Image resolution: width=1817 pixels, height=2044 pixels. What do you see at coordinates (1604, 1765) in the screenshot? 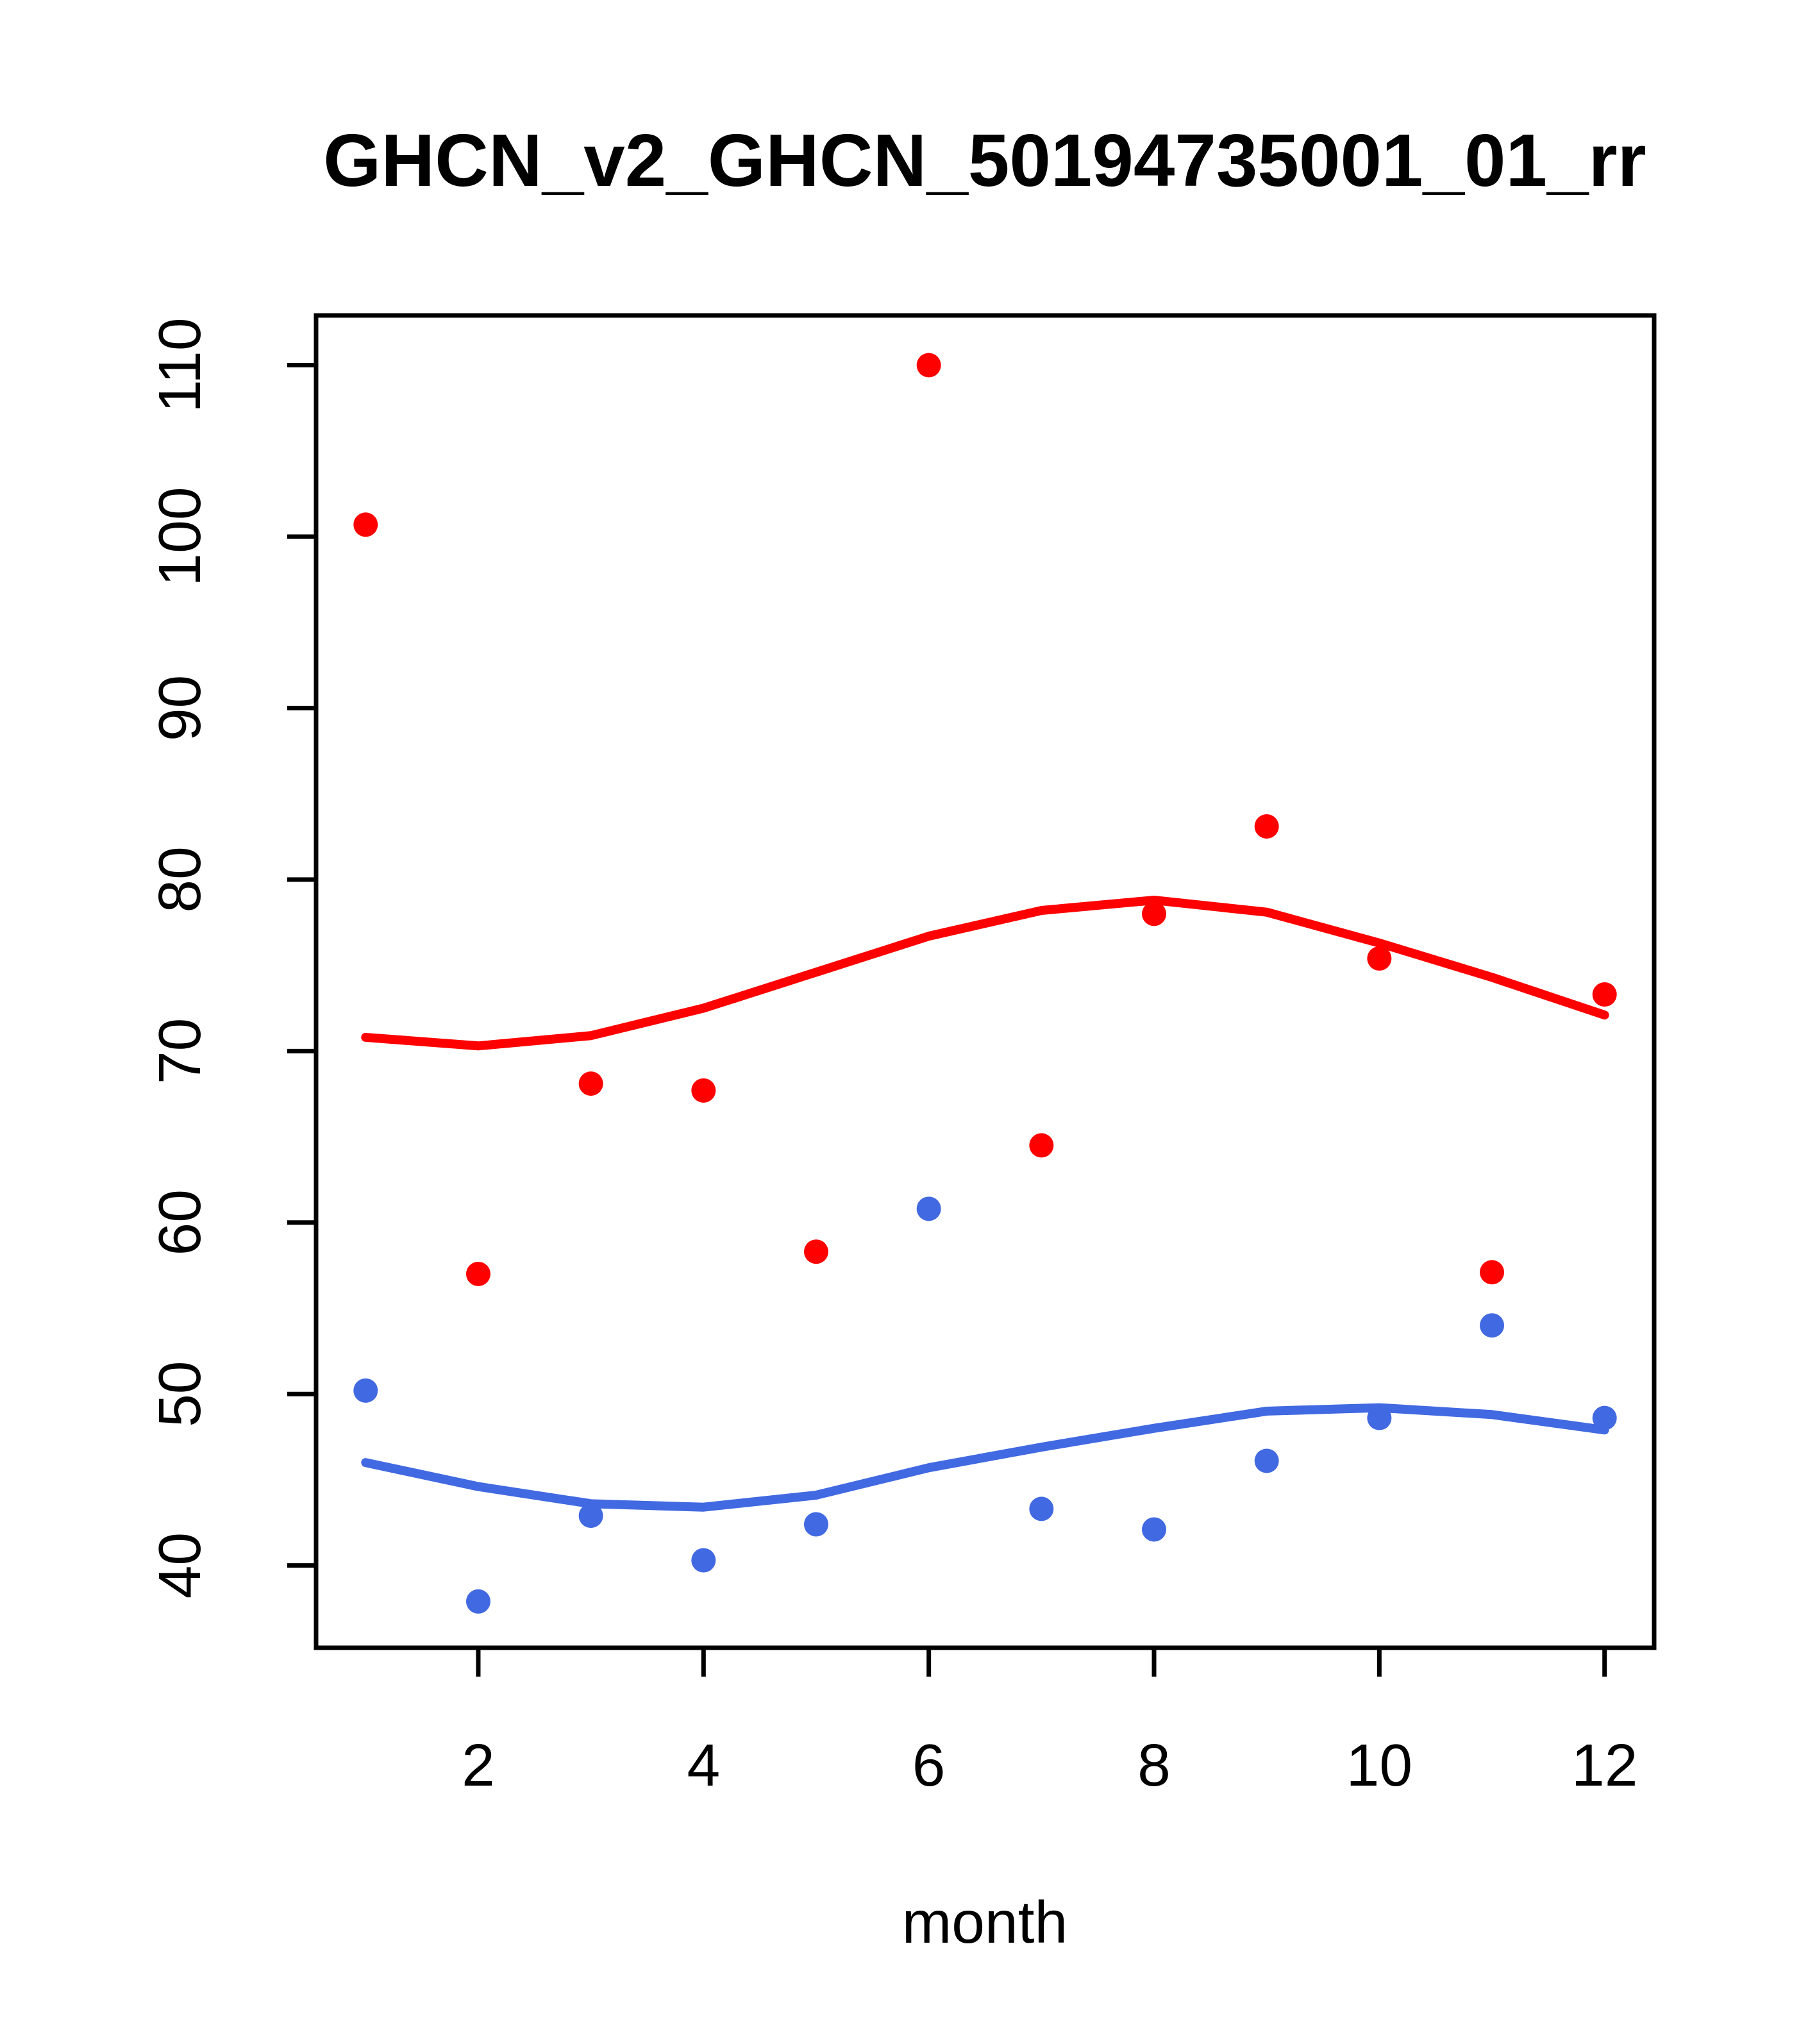
I see `x-tick-label: 12` at bounding box center [1604, 1765].